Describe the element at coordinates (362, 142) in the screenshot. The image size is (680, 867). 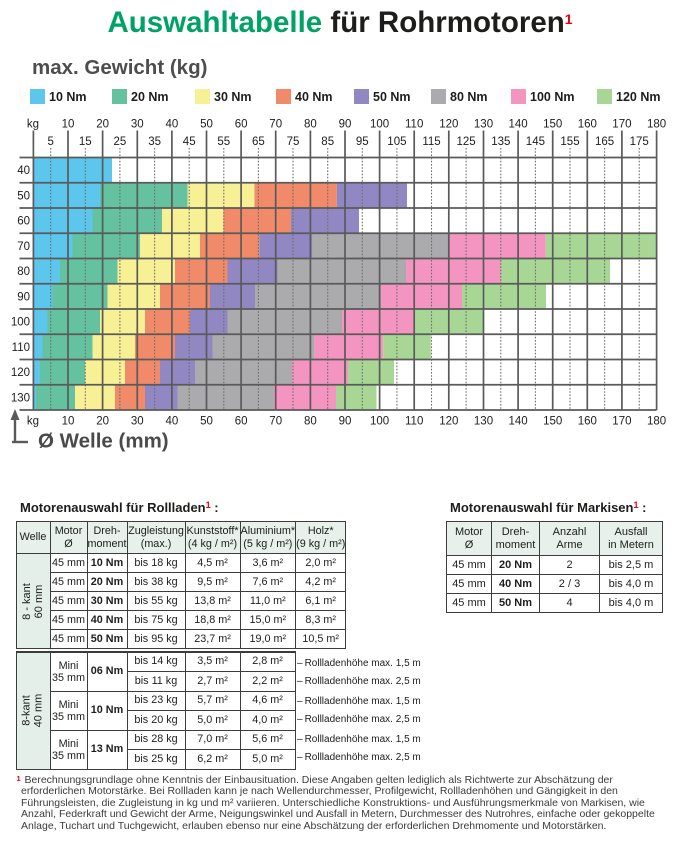
I see `svg-text: 95` at that location.